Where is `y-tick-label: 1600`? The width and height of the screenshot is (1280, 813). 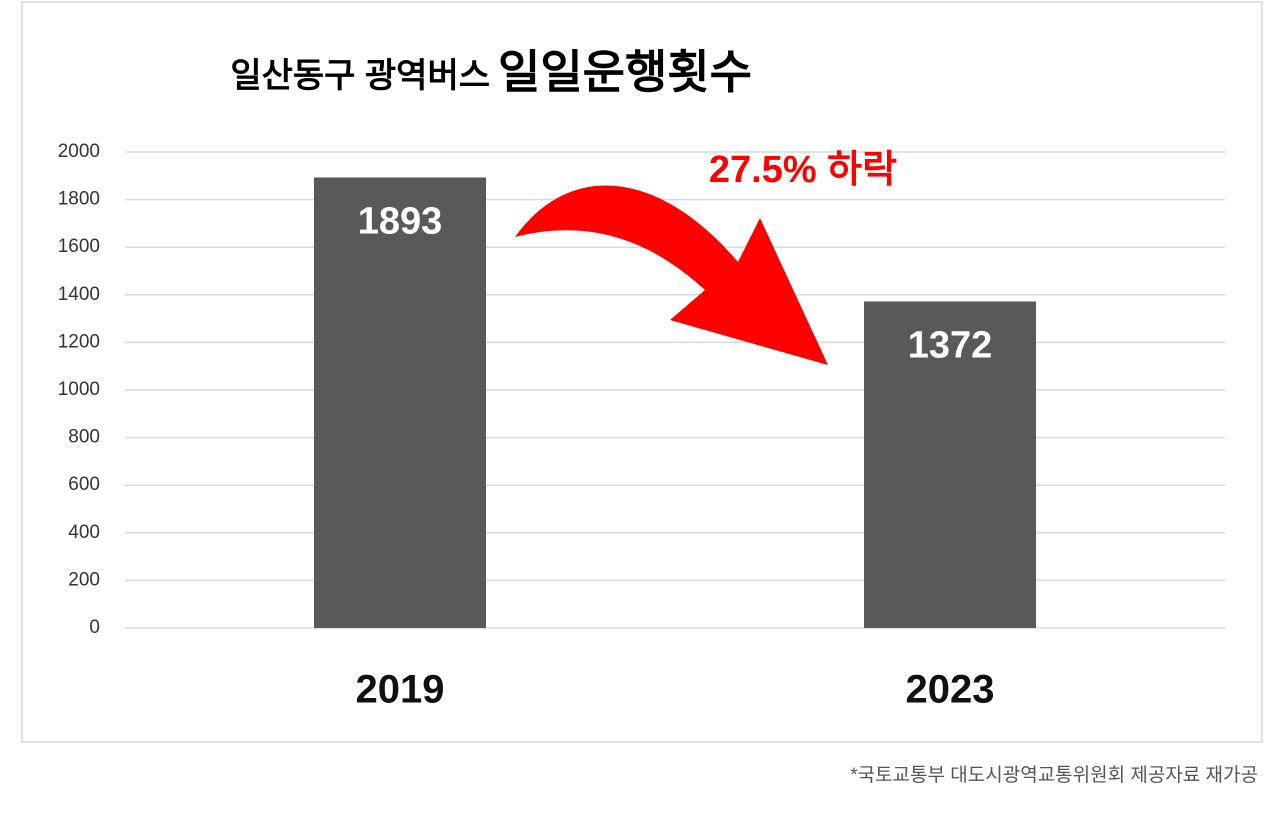
y-tick-label: 1600 is located at coordinates (79, 246).